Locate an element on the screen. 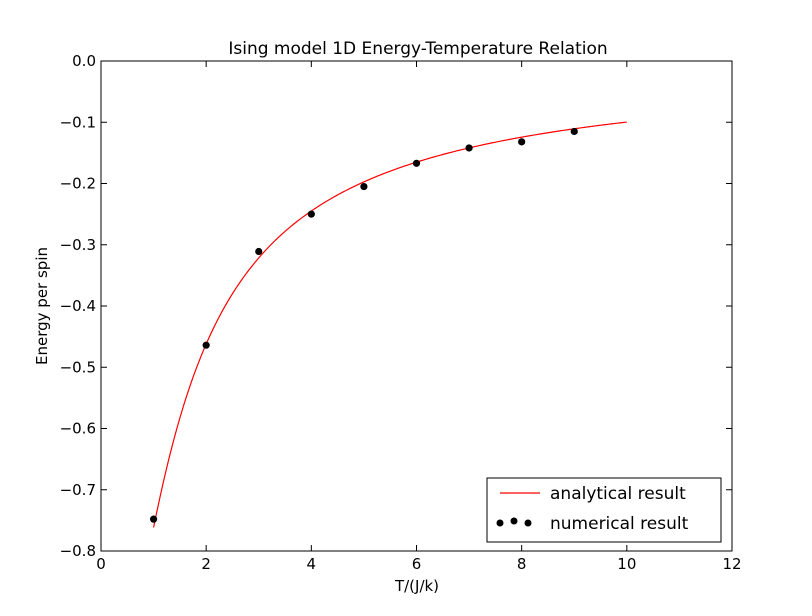 The image size is (812, 616). legend-box is located at coordinates (604, 510).